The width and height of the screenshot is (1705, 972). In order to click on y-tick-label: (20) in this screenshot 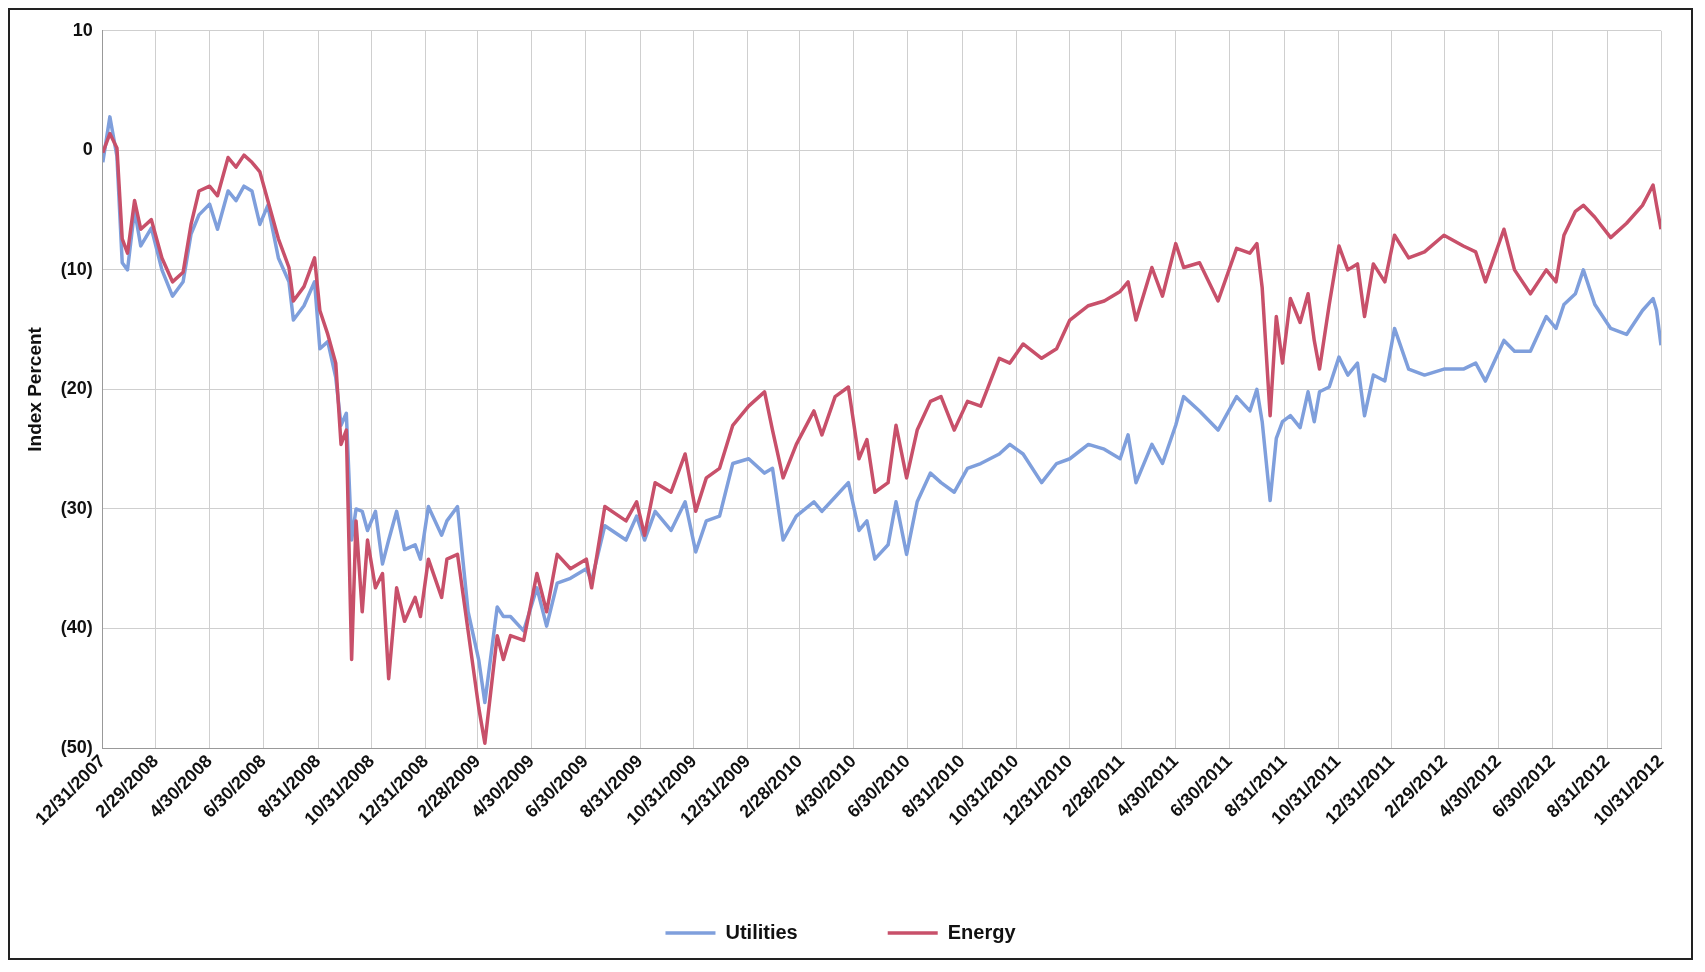, I will do `click(76, 388)`.